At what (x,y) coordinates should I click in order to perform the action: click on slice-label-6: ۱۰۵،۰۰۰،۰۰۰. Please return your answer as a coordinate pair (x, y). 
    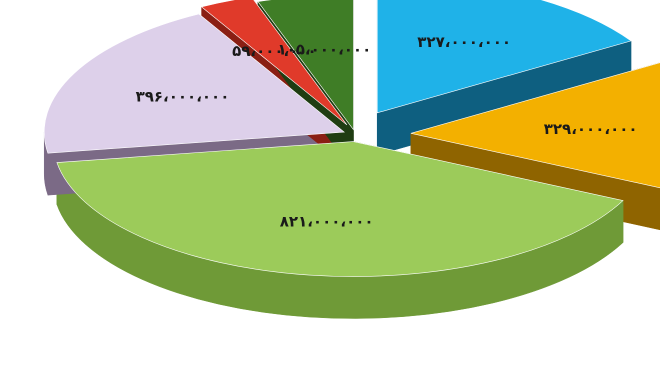
    Looking at the image, I should click on (324, 50).